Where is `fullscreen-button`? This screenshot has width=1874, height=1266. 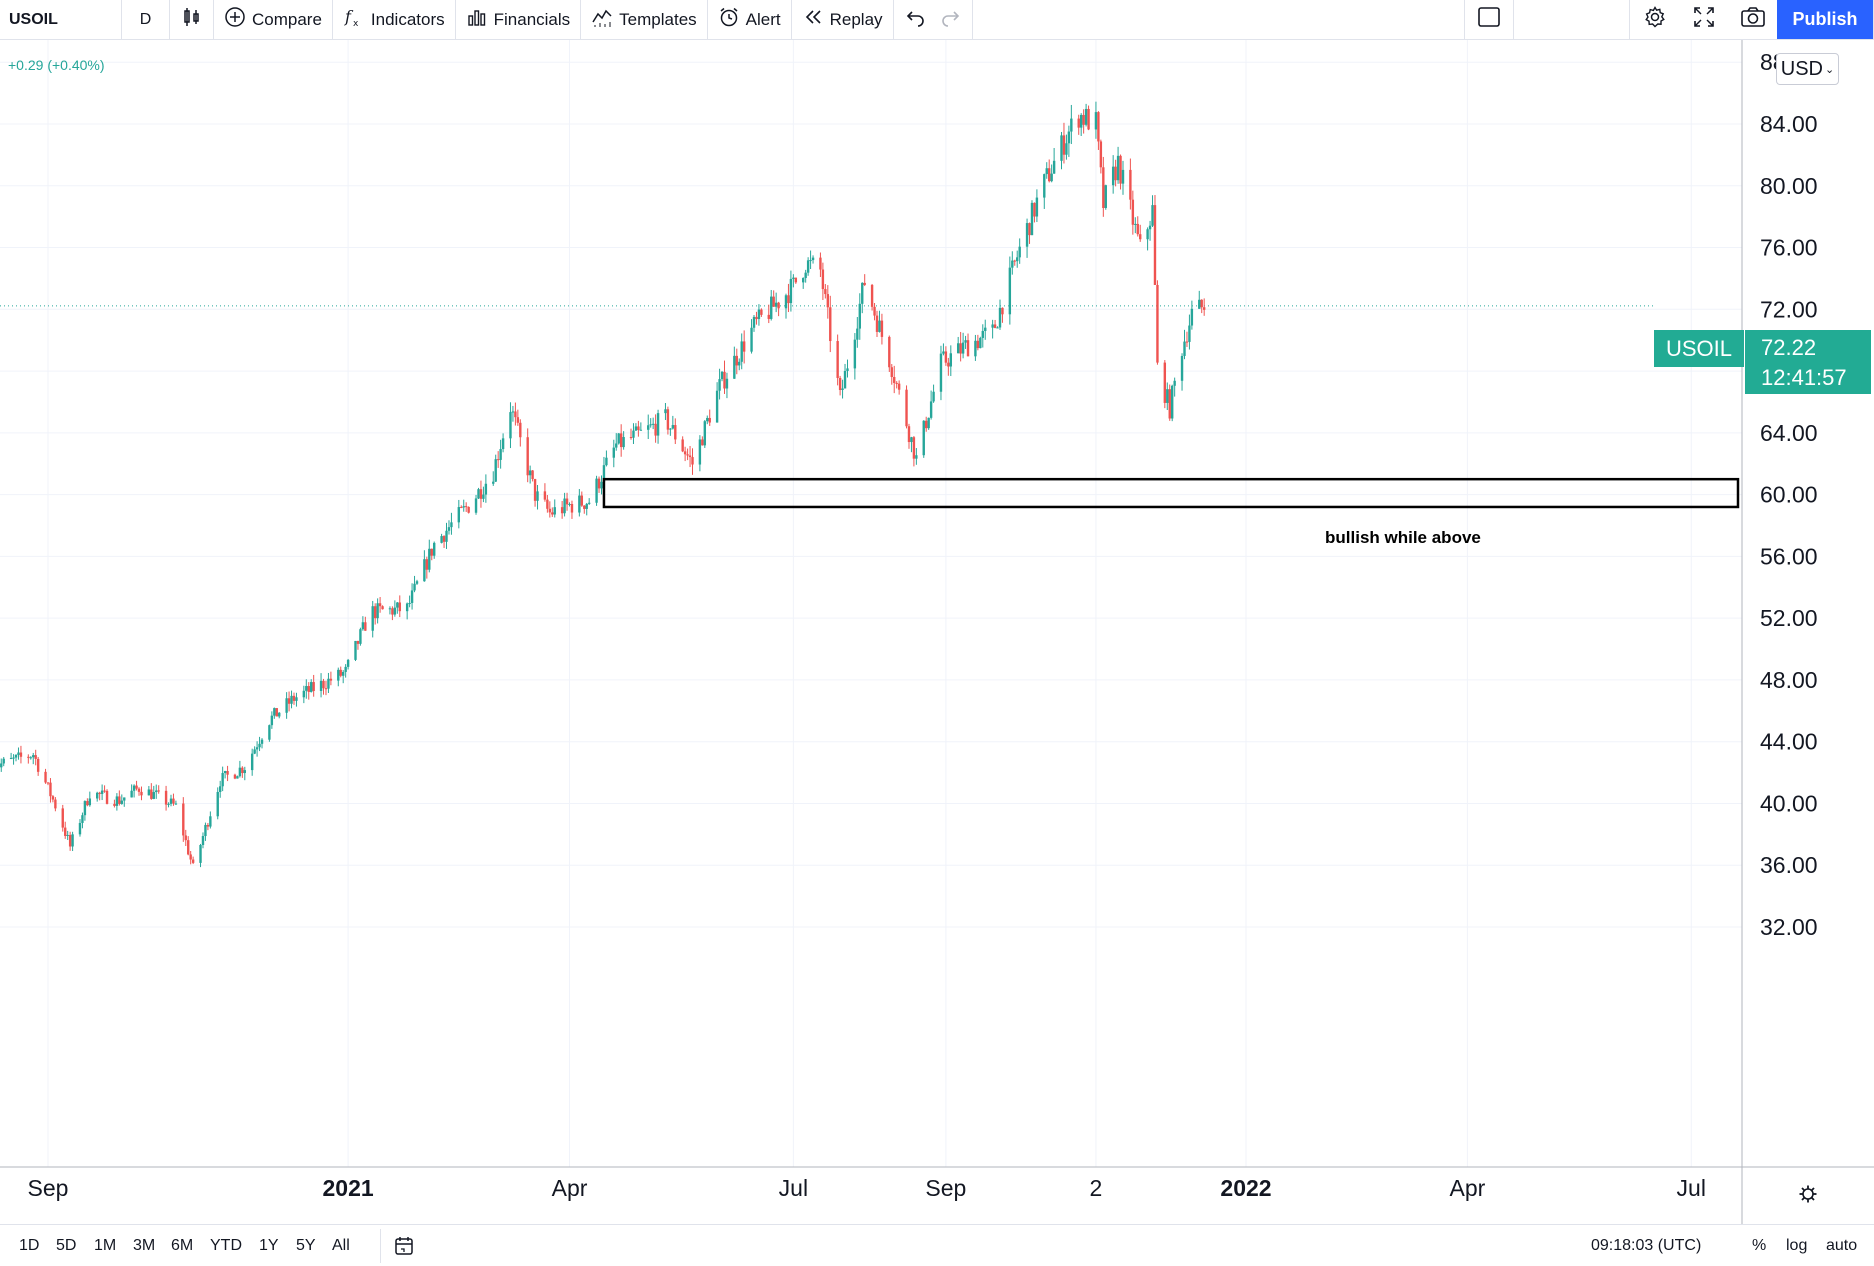 fullscreen-button is located at coordinates (1703, 19).